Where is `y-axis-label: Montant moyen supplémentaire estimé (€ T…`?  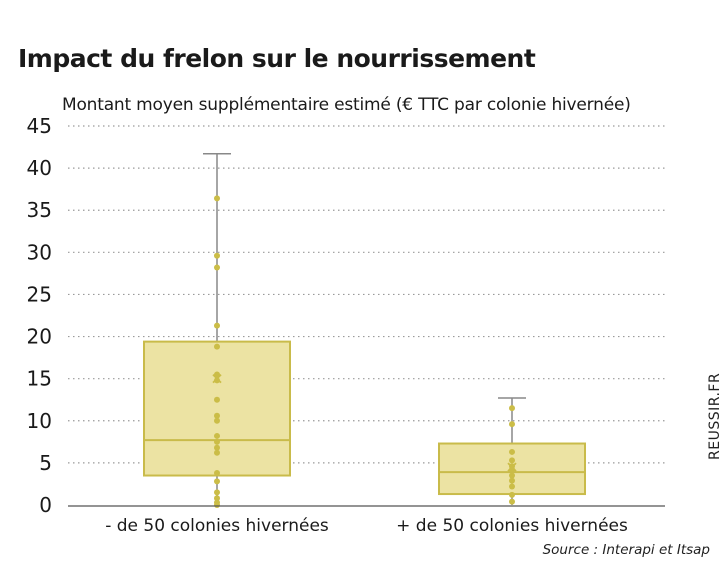 y-axis-label: Montant moyen supplémentaire estimé (€ T… is located at coordinates (346, 105).